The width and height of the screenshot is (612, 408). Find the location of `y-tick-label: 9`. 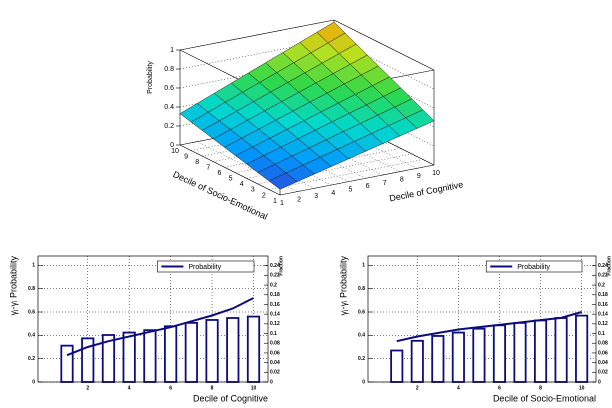

y-tick-label: 9 is located at coordinates (186, 156).